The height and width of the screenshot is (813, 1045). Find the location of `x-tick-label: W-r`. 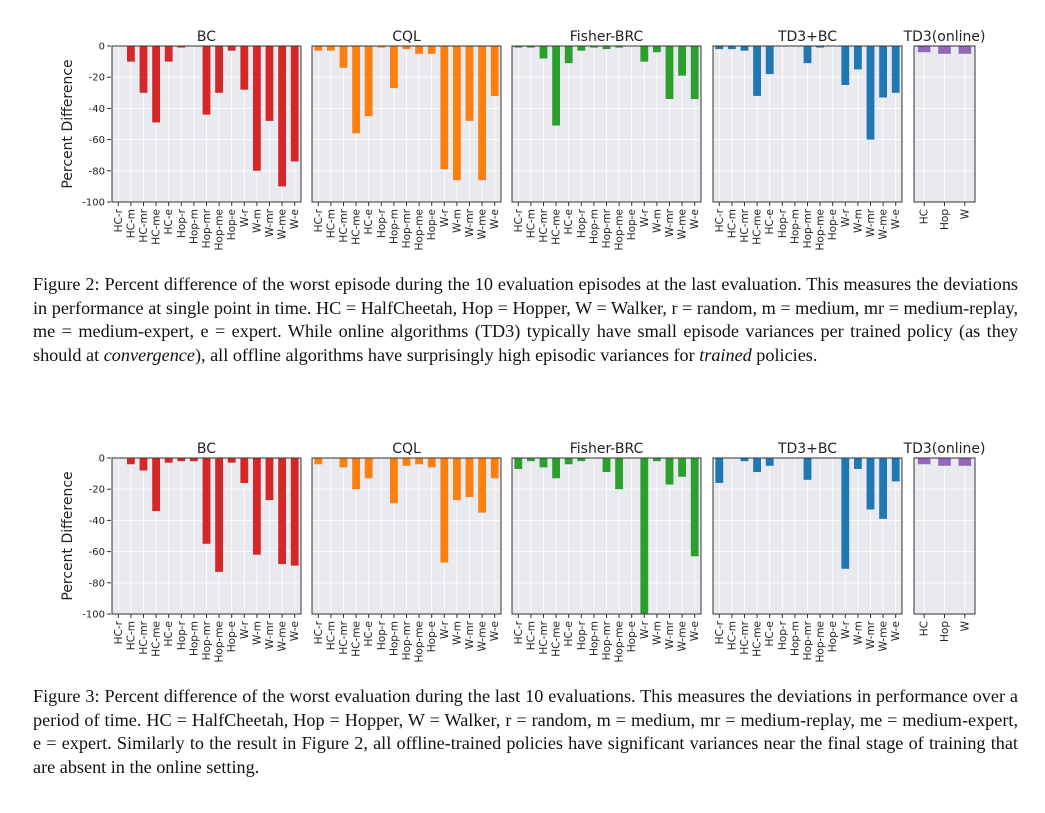

x-tick-label: W-r is located at coordinates (245, 629).